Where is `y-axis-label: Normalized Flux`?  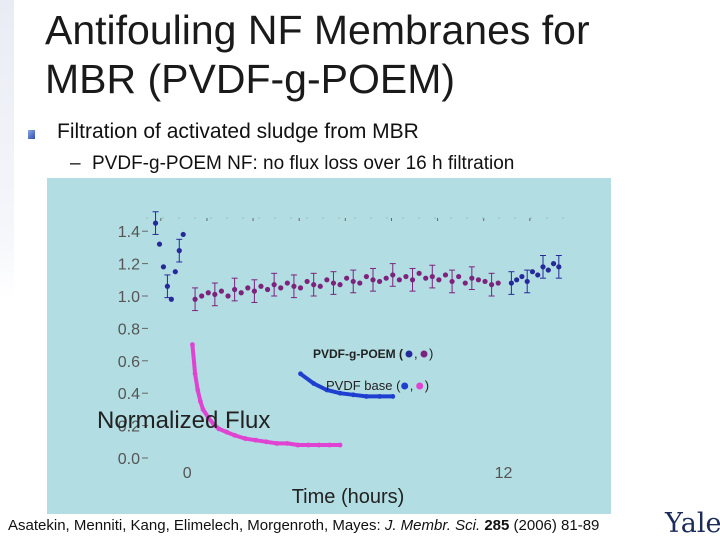
y-axis-label: Normalized Flux is located at coordinates (183, 420).